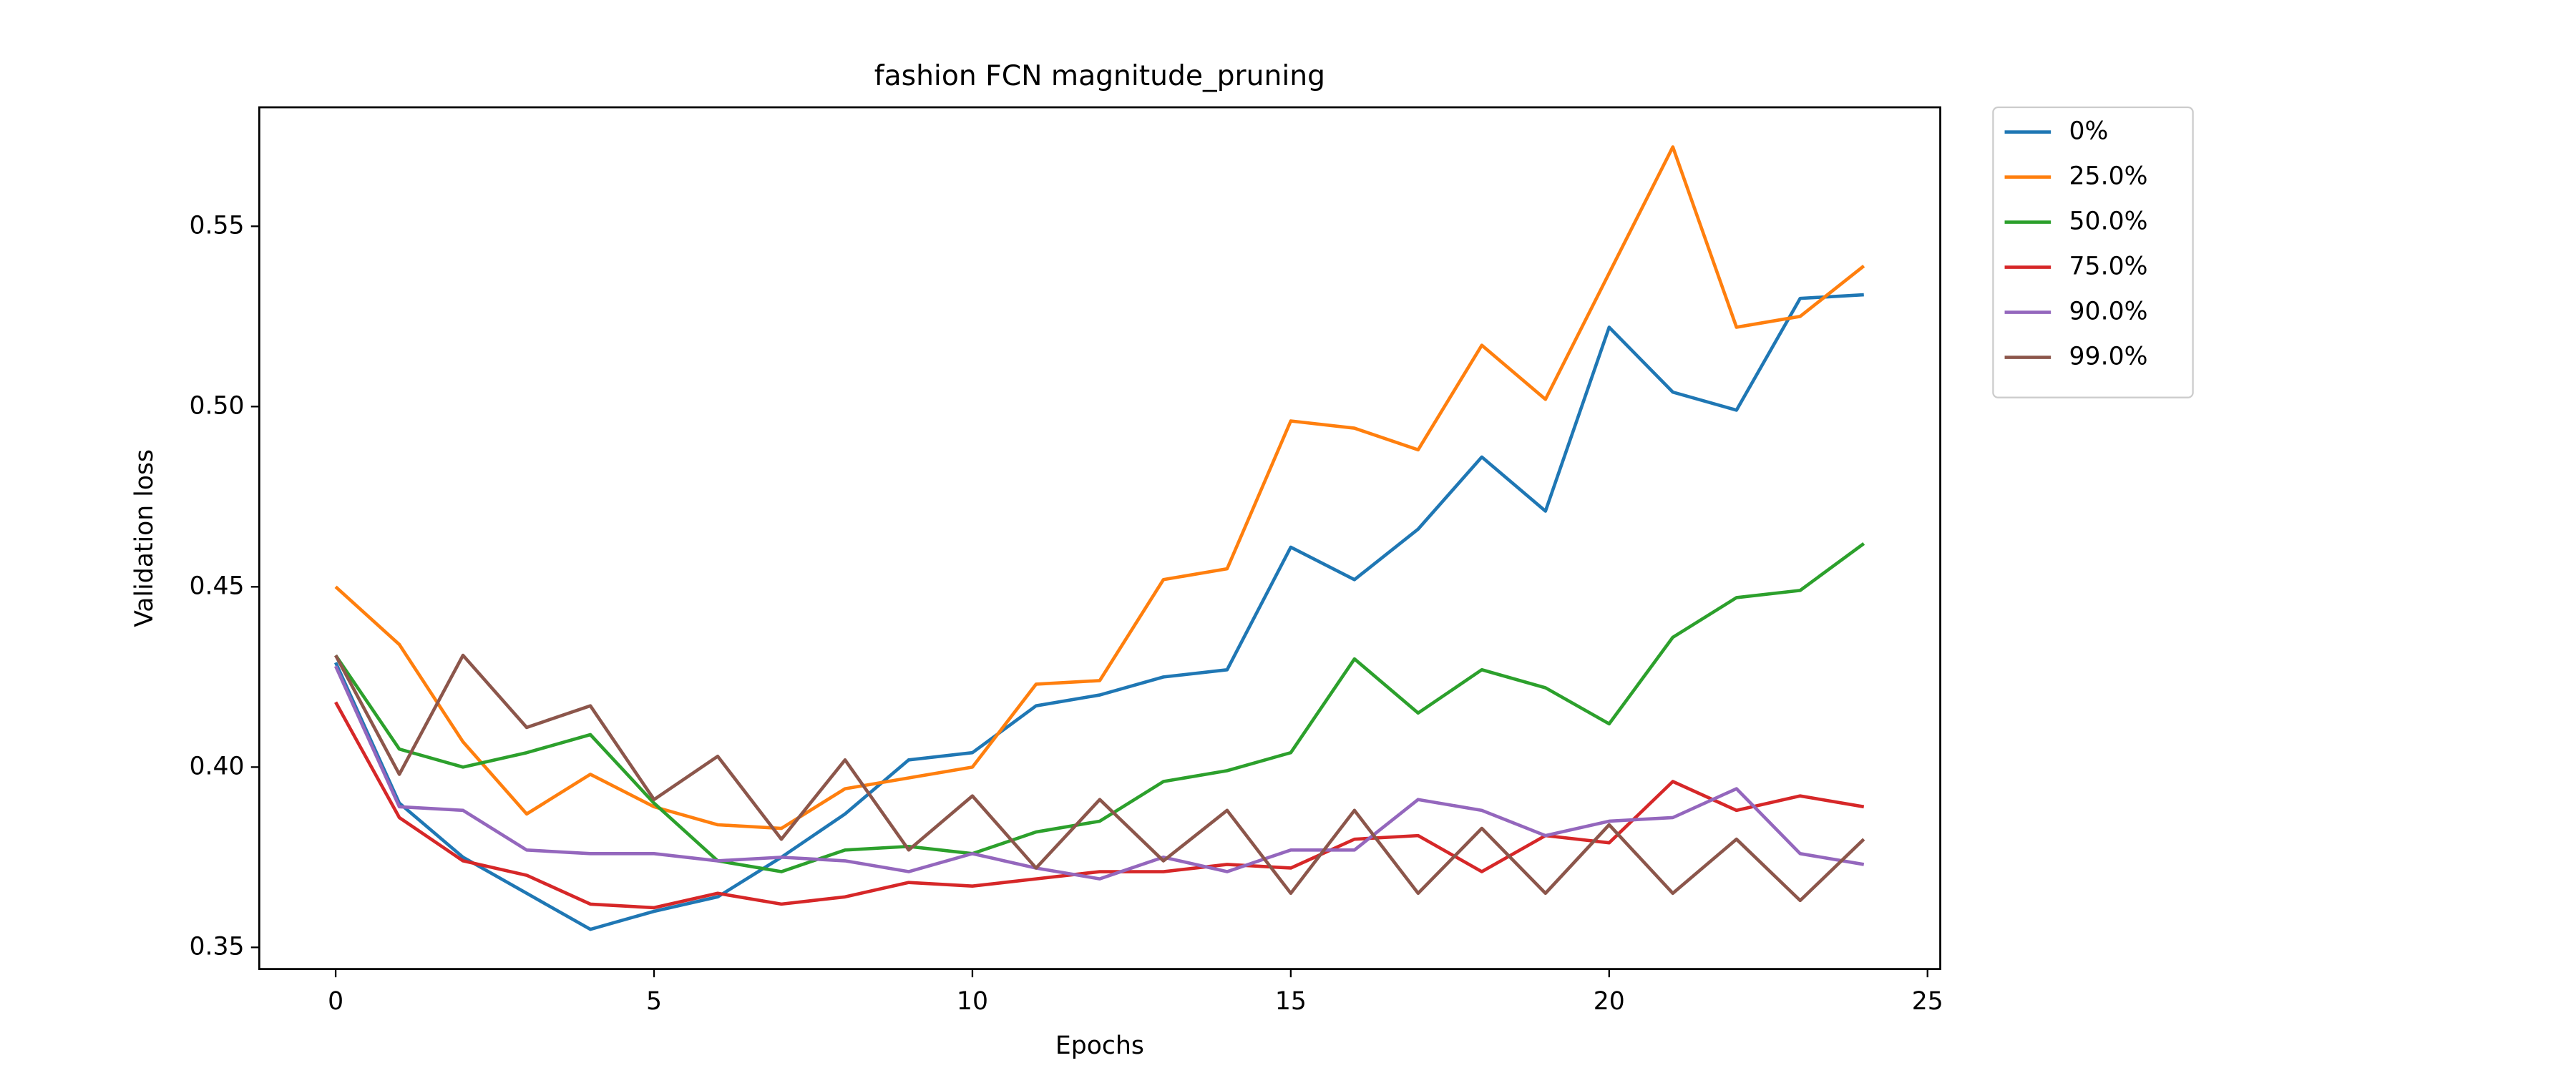 This screenshot has width=2576, height=1073. What do you see at coordinates (1291, 1001) in the screenshot?
I see `x-tick-label: 15` at bounding box center [1291, 1001].